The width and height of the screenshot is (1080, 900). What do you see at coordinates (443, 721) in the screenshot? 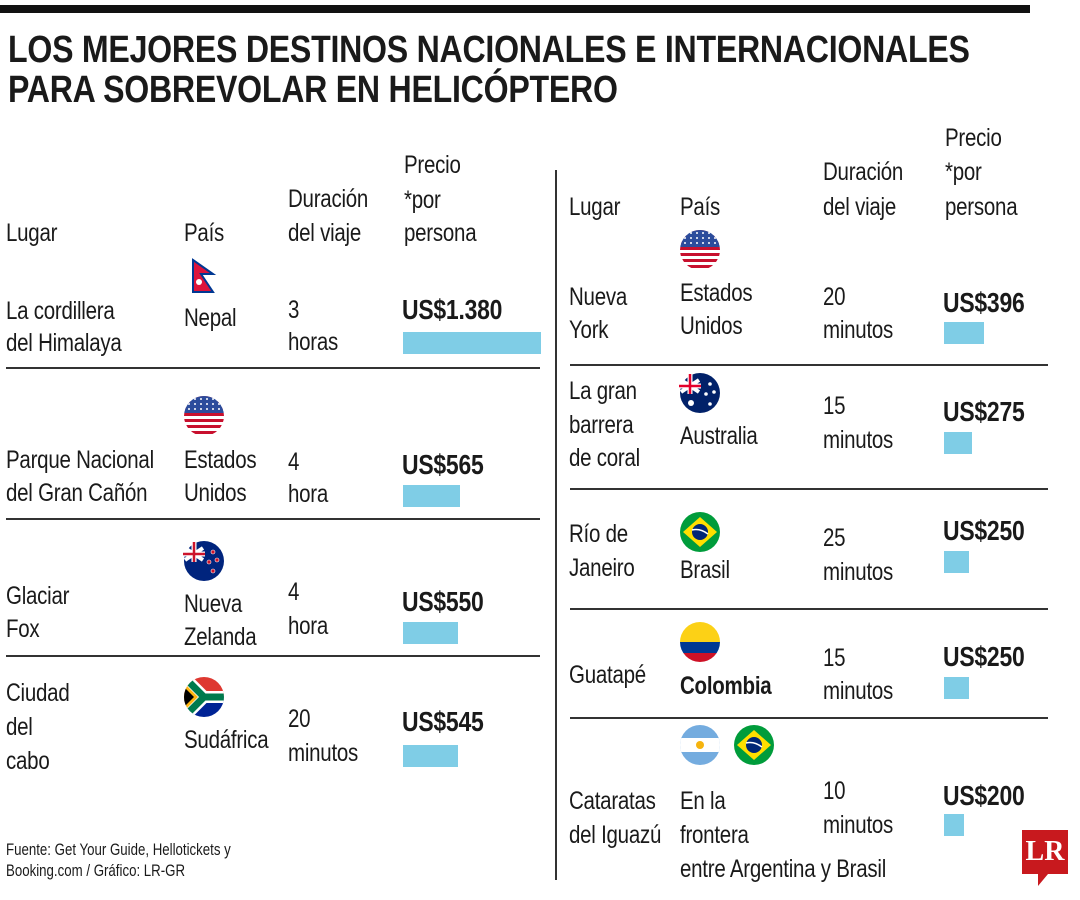
I see `price-label: US$545` at bounding box center [443, 721].